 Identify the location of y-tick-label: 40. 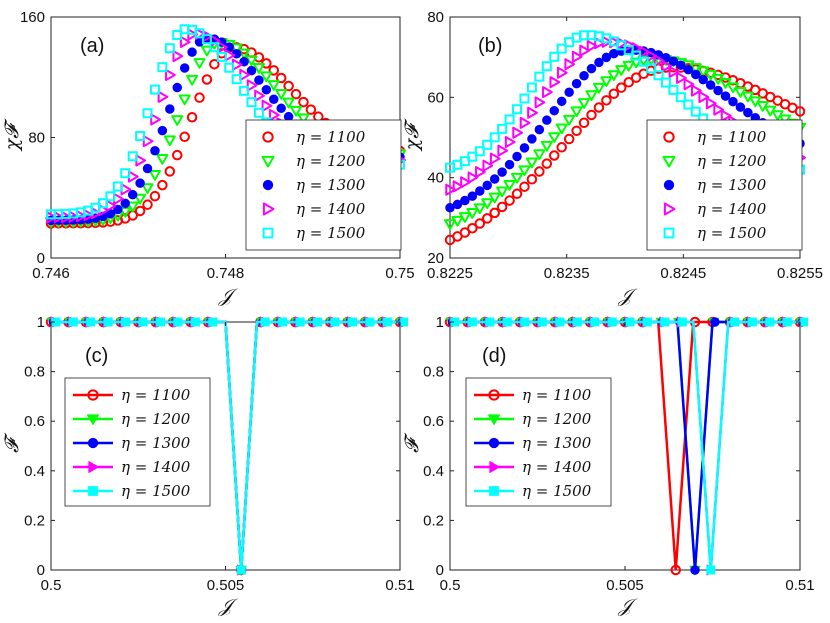
(435, 178).